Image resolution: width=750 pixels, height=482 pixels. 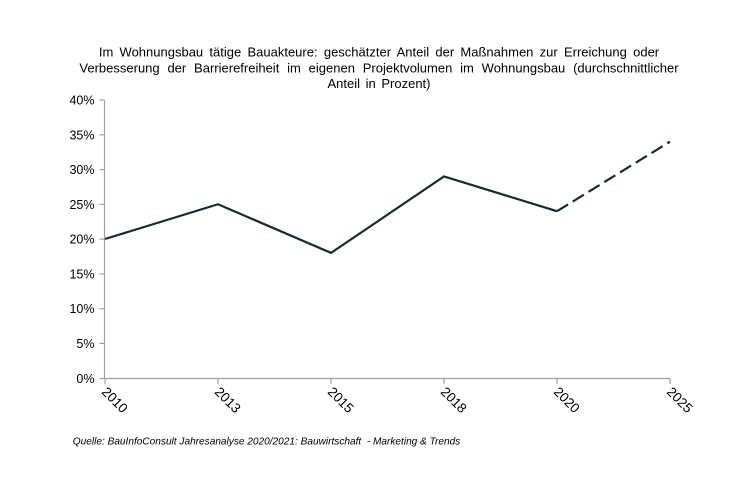 What do you see at coordinates (379, 83) in the screenshot?
I see `svg-text: Anteil in Prozent)` at bounding box center [379, 83].